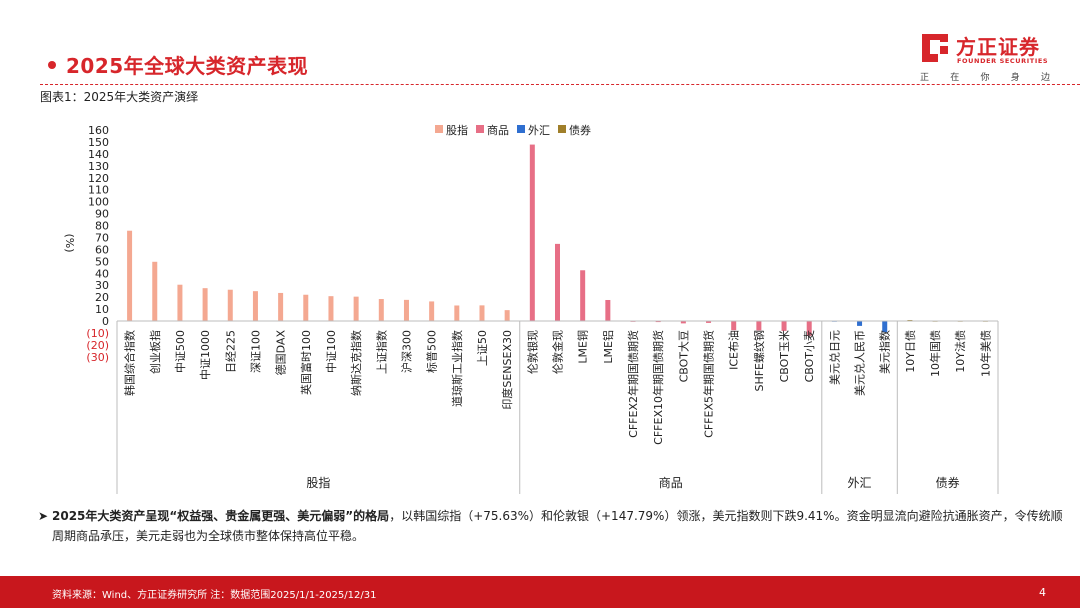  Describe the element at coordinates (356, 363) in the screenshot. I see `category-label: 纳斯达克指数` at that location.